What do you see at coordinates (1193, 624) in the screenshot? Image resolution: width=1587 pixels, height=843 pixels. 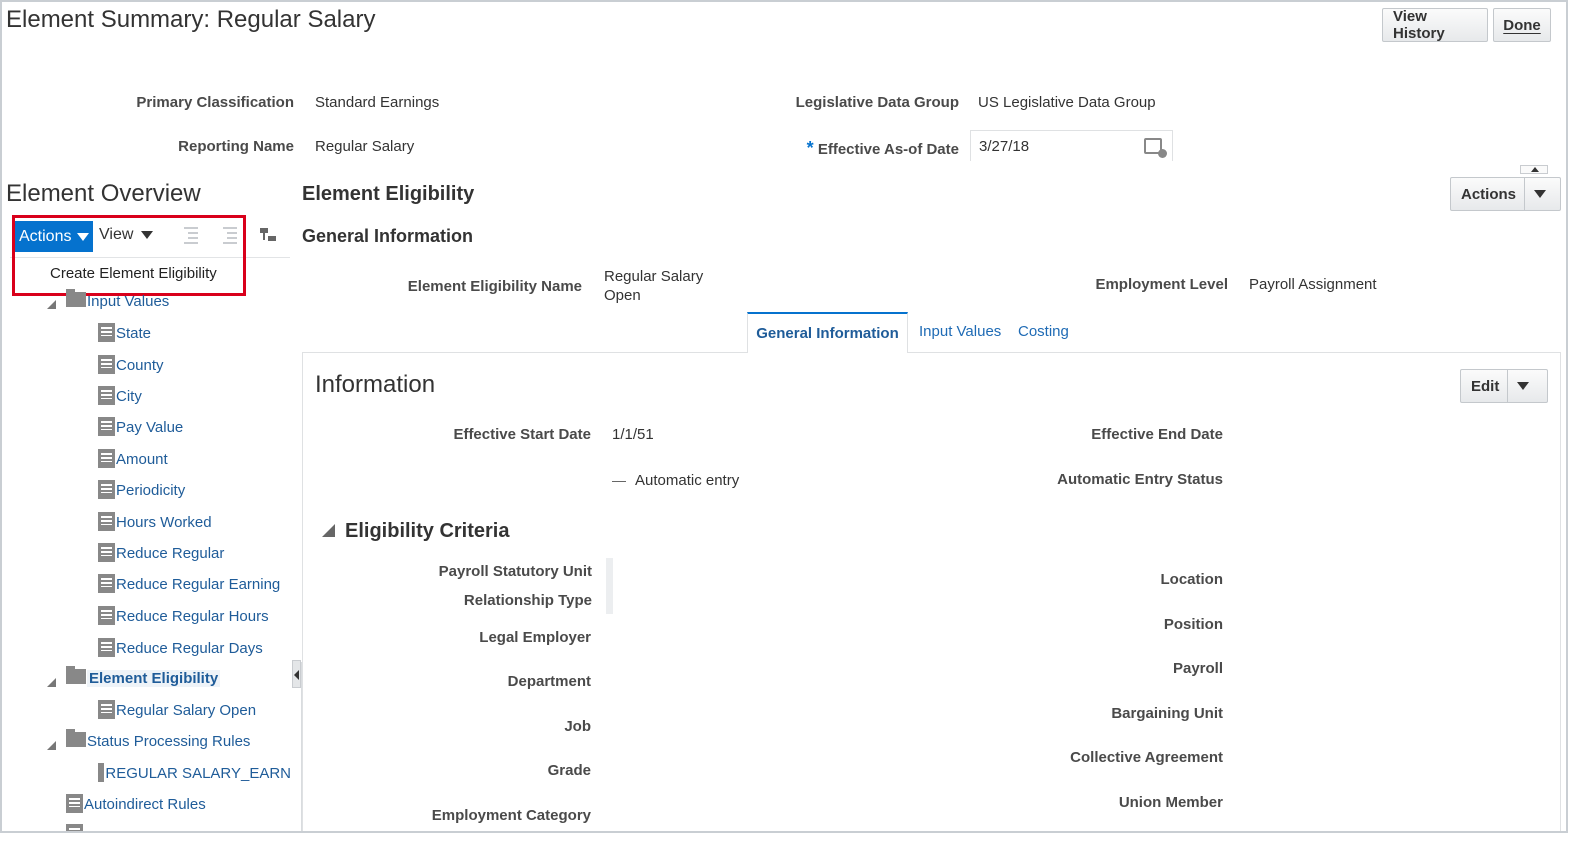 I see `position-label: Position` at bounding box center [1193, 624].